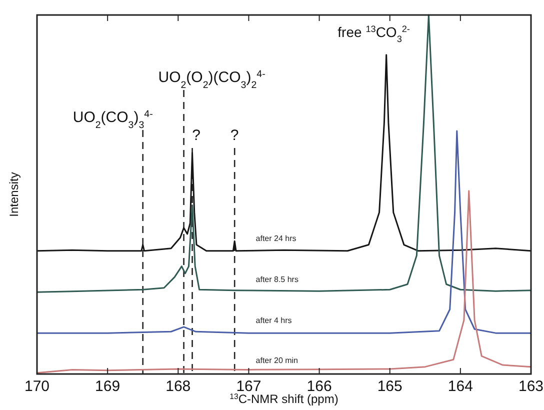  I want to click on series-label: after 24 hrs, so click(276, 238).